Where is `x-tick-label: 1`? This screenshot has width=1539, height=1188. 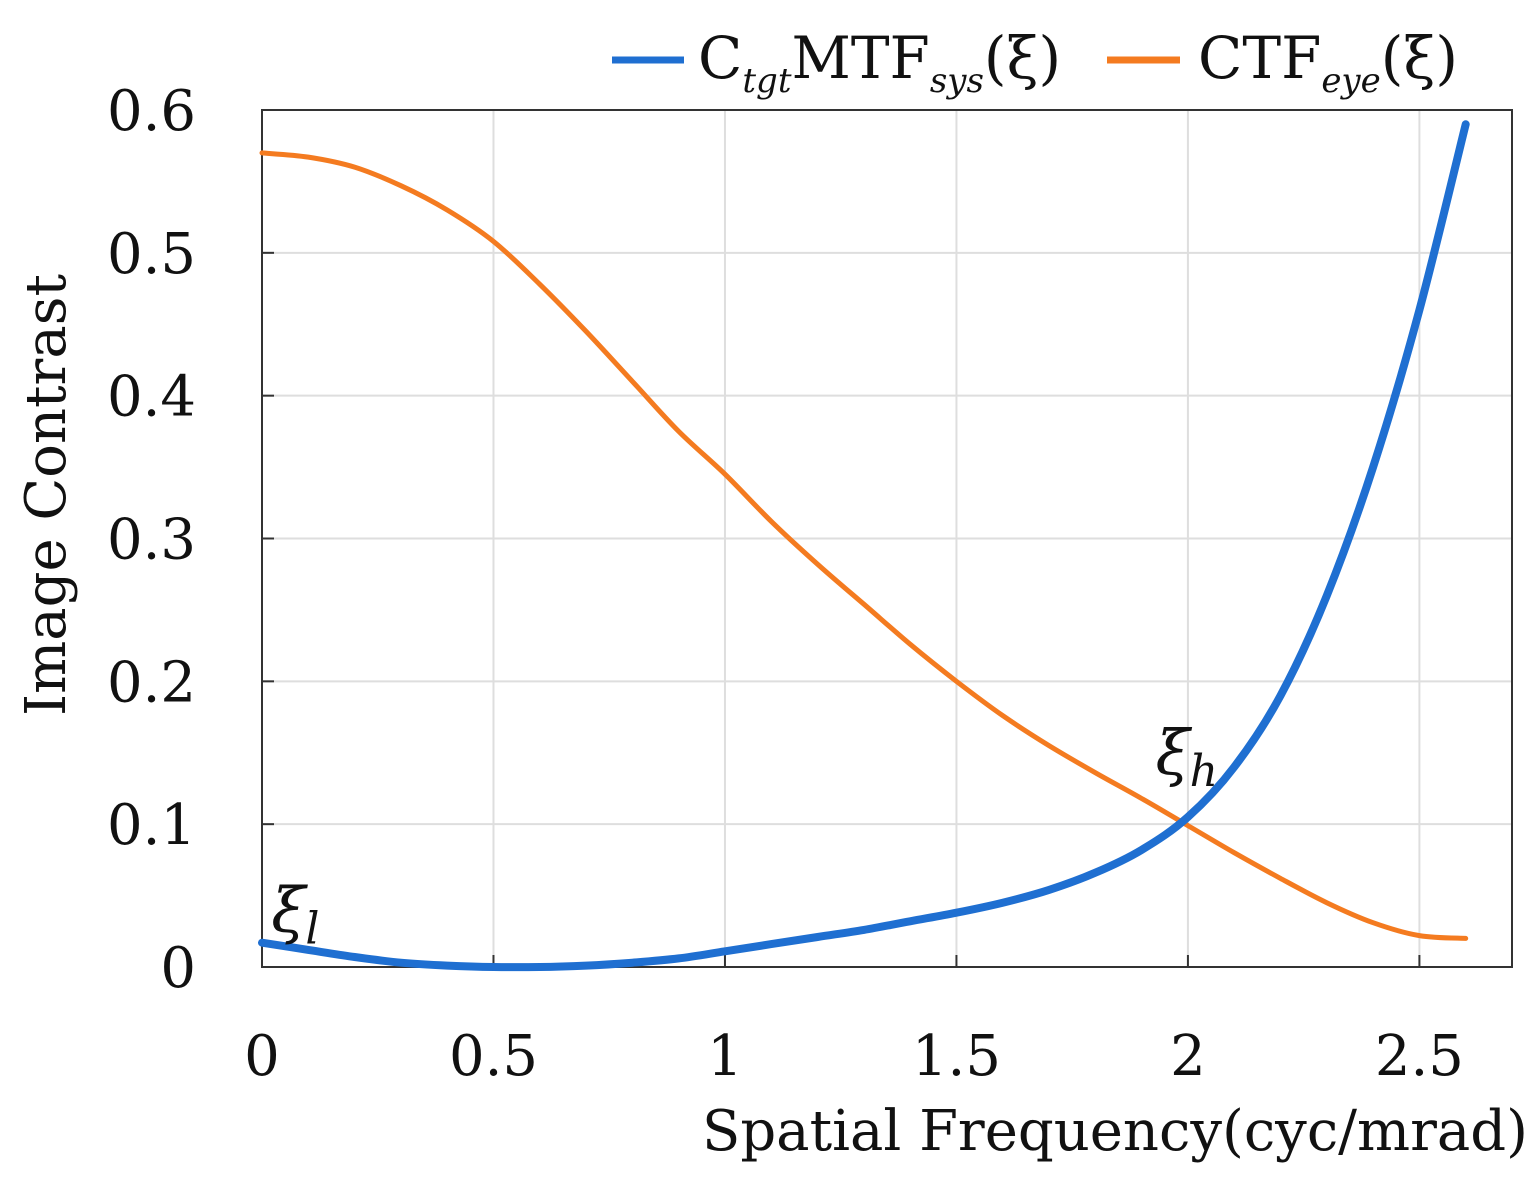
x-tick-label: 1 is located at coordinates (725, 1056).